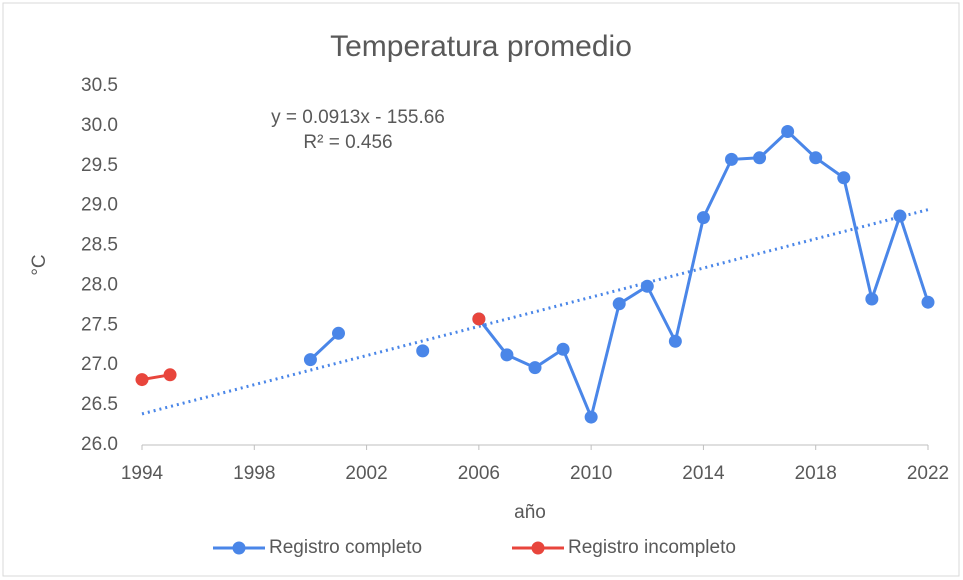 The height and width of the screenshot is (580, 963). I want to click on x-tick-label: 2018, so click(816, 473).